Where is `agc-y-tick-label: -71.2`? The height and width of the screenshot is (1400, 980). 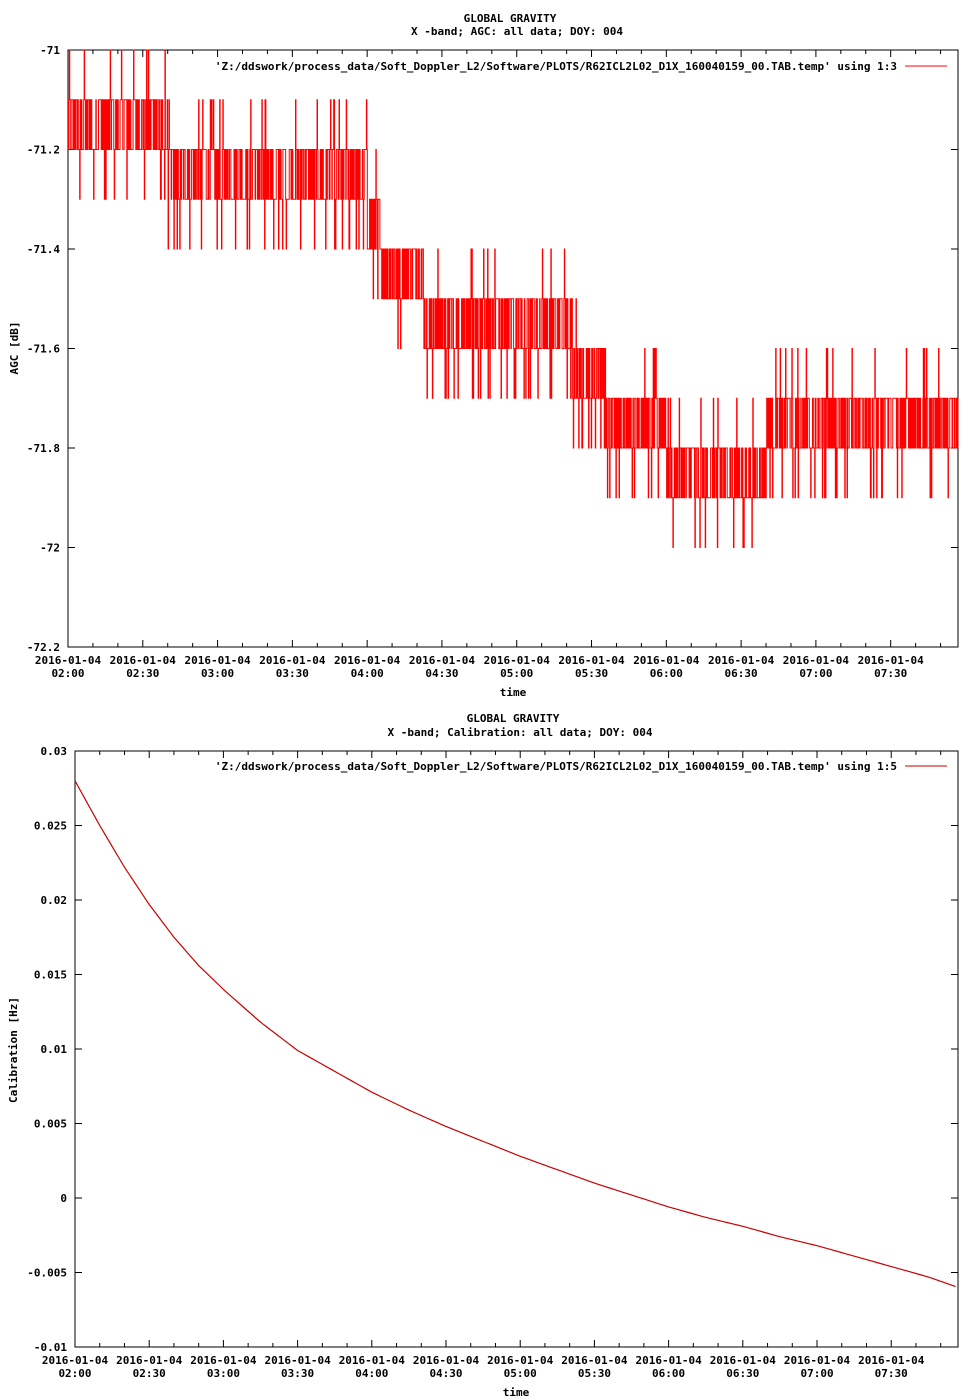 agc-y-tick-label: -71.2 is located at coordinates (43, 150).